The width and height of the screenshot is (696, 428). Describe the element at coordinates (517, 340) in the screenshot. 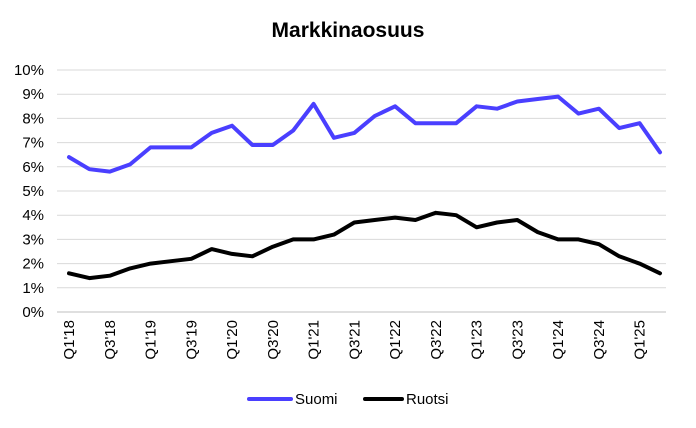

I see `x-tick-label: Q3'23` at that location.